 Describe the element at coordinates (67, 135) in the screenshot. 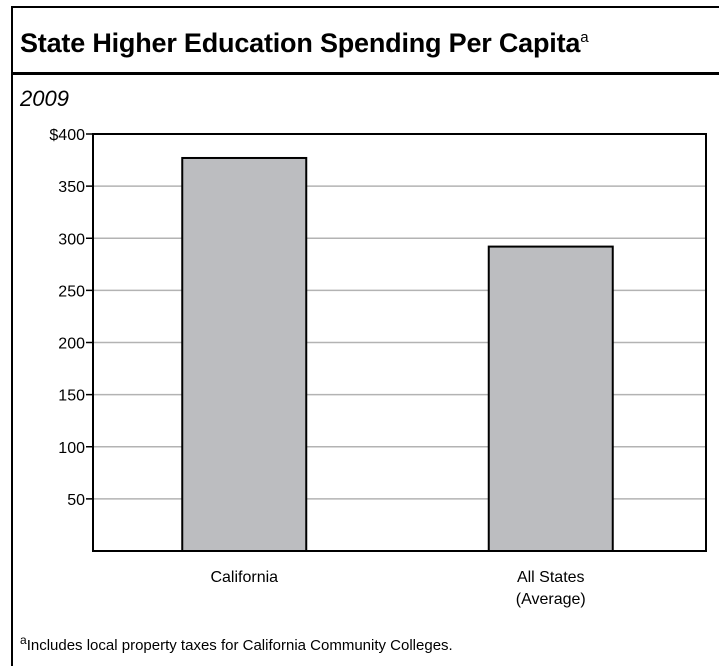

I see `y-tick-label: $400` at that location.